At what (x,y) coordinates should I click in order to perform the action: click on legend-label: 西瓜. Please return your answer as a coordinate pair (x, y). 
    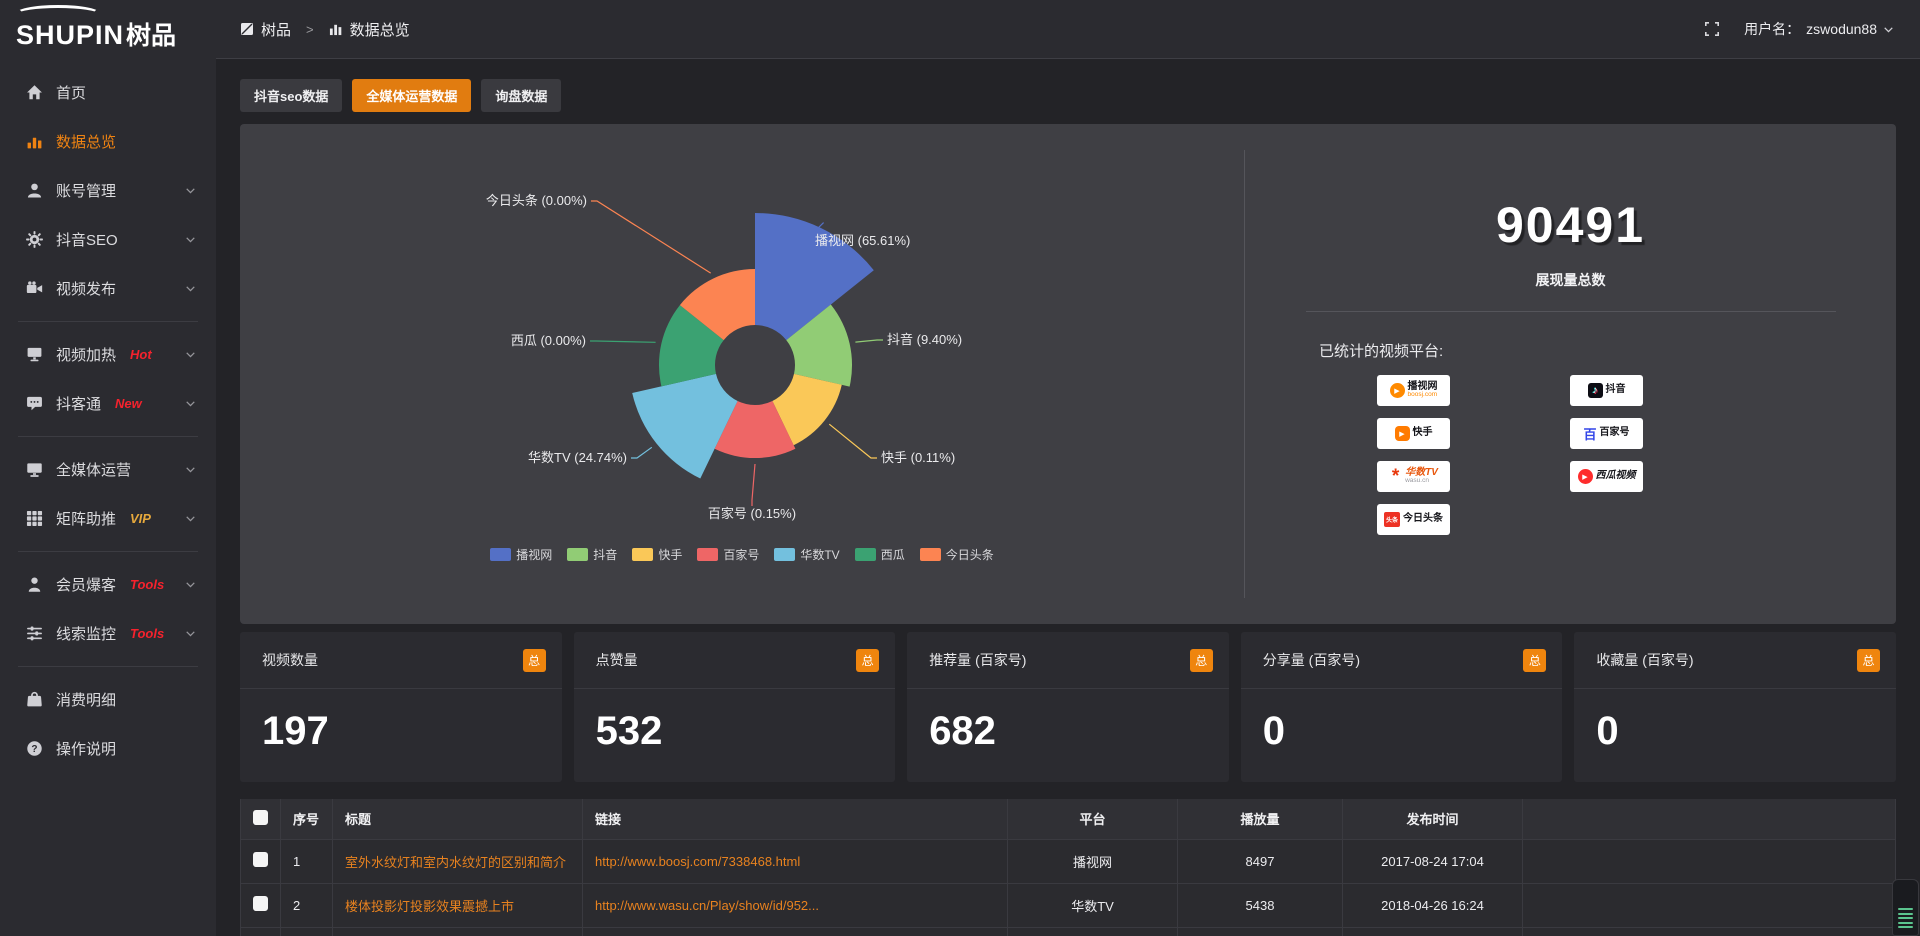
    Looking at the image, I should click on (892, 555).